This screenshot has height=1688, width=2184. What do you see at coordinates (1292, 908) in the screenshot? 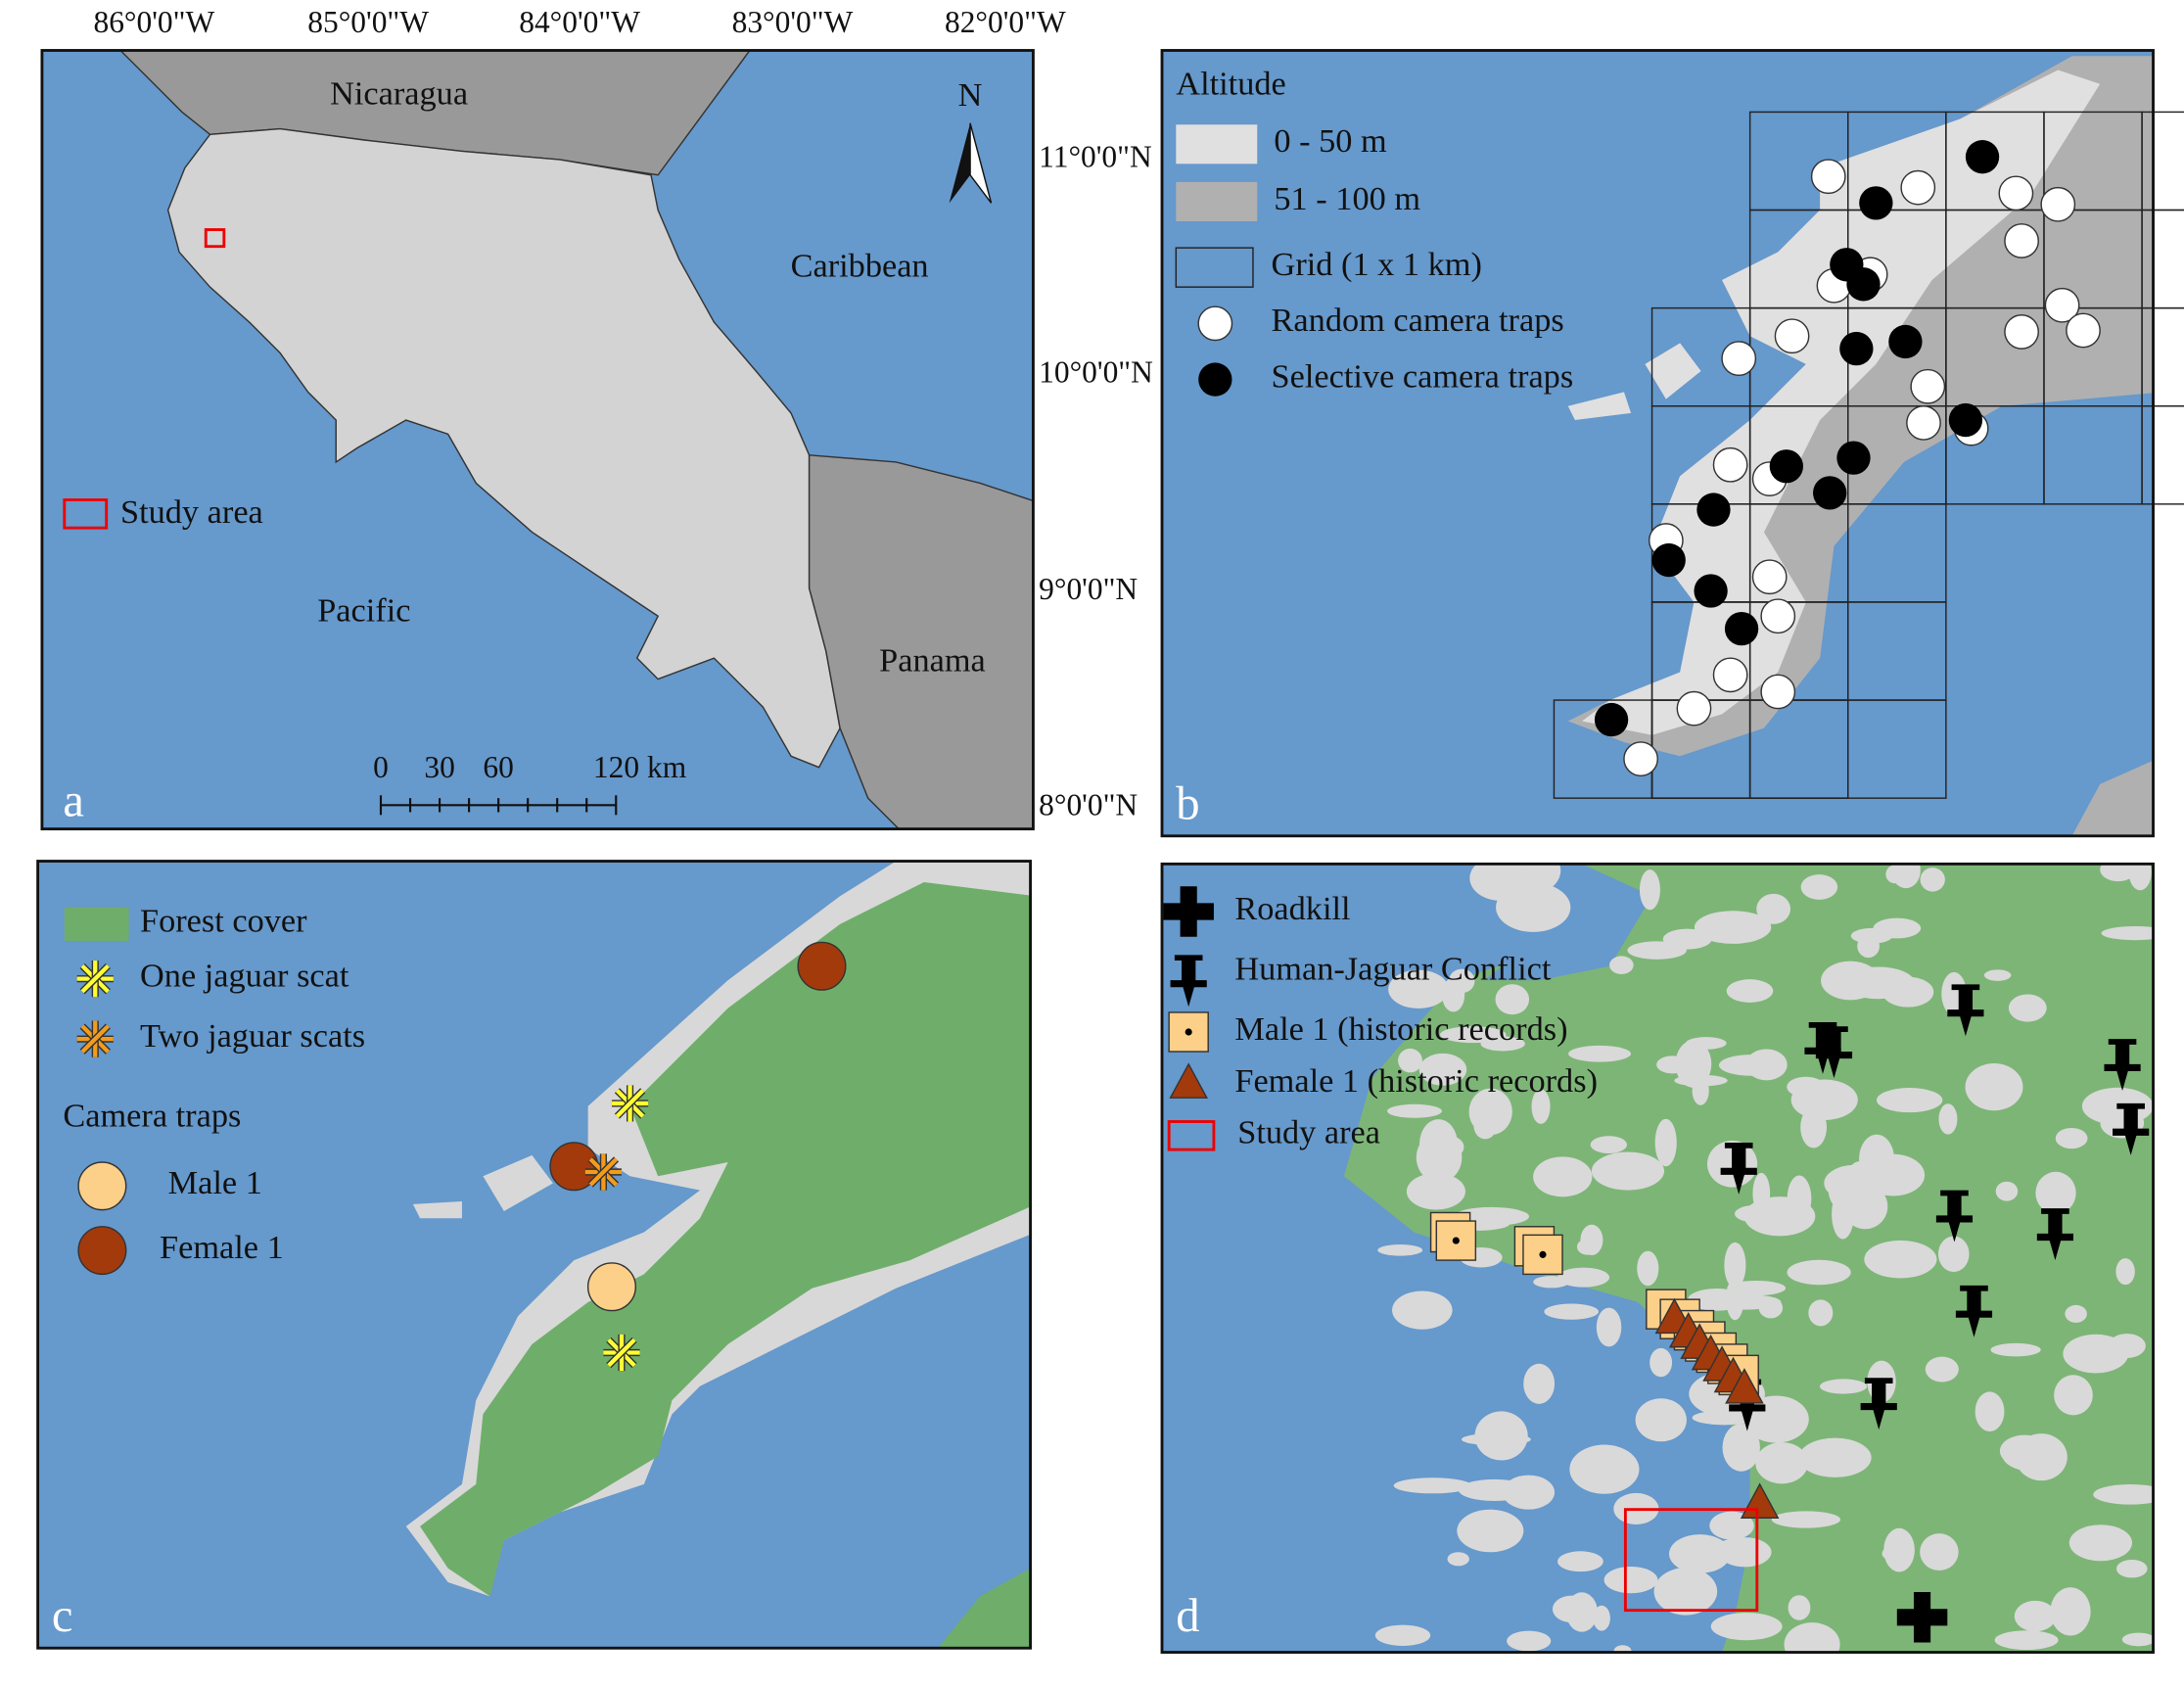
I see `legend-label: Roadkill` at bounding box center [1292, 908].